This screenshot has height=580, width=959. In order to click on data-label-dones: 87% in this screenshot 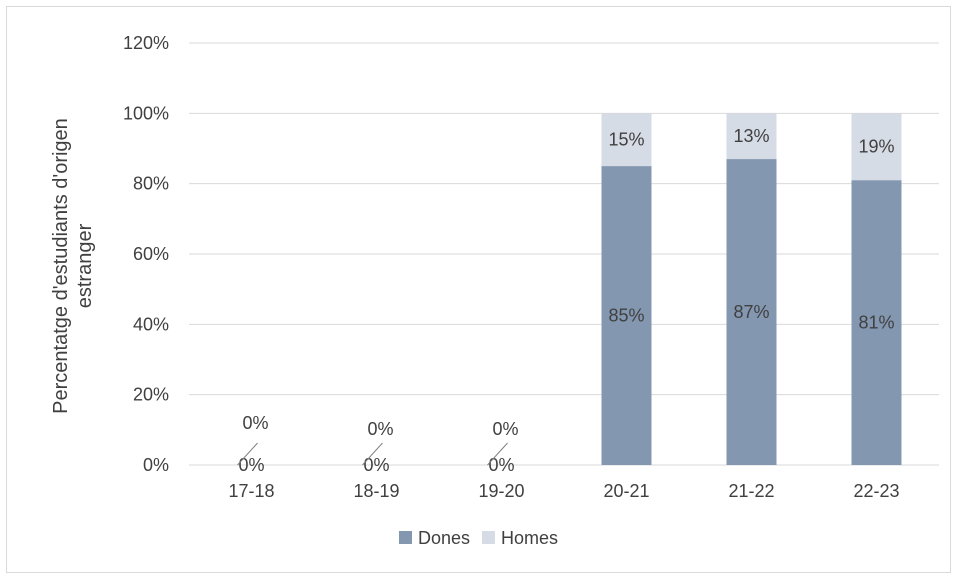, I will do `click(751, 312)`.